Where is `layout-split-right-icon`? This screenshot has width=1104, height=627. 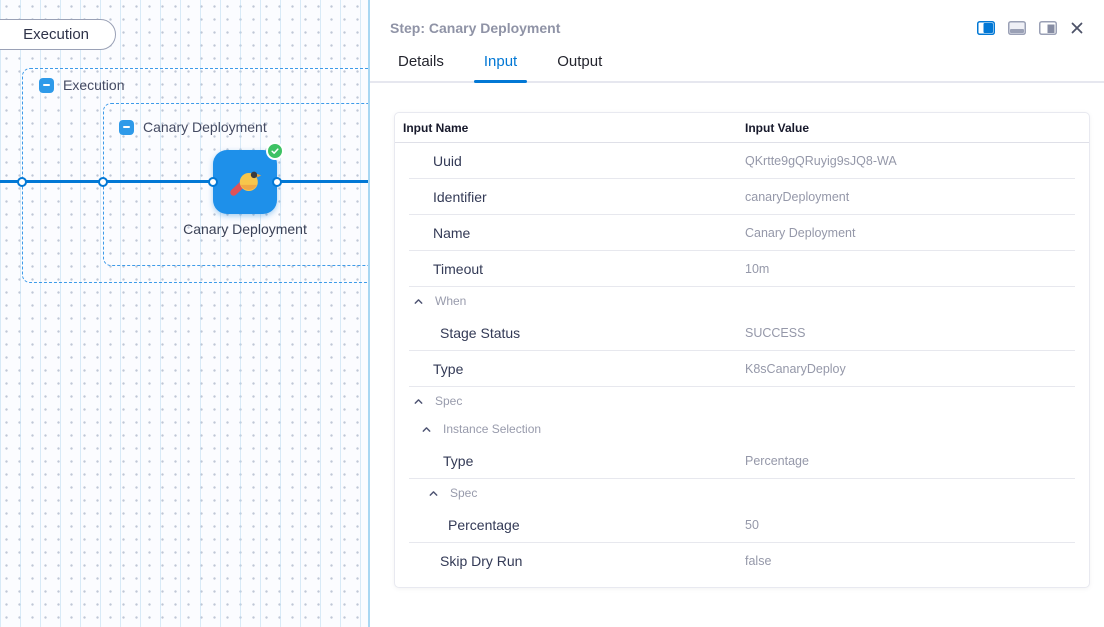
layout-split-right-icon is located at coordinates (986, 28).